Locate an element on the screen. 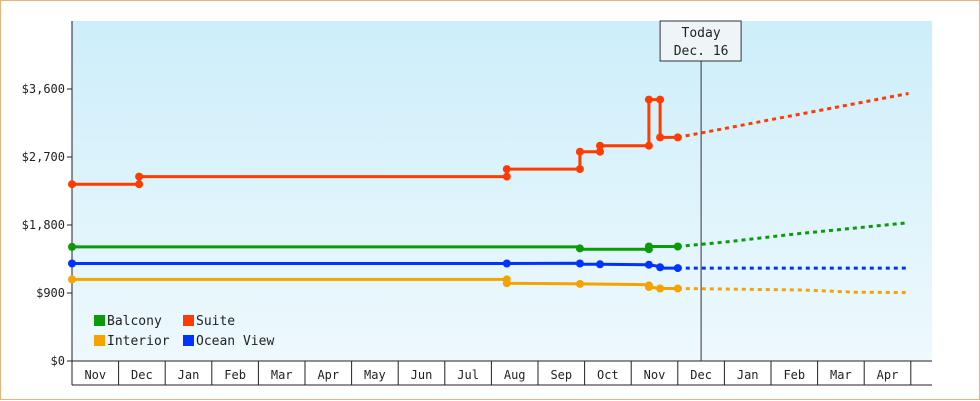 This screenshot has width=980, height=401. month-label: Sep is located at coordinates (561, 375).